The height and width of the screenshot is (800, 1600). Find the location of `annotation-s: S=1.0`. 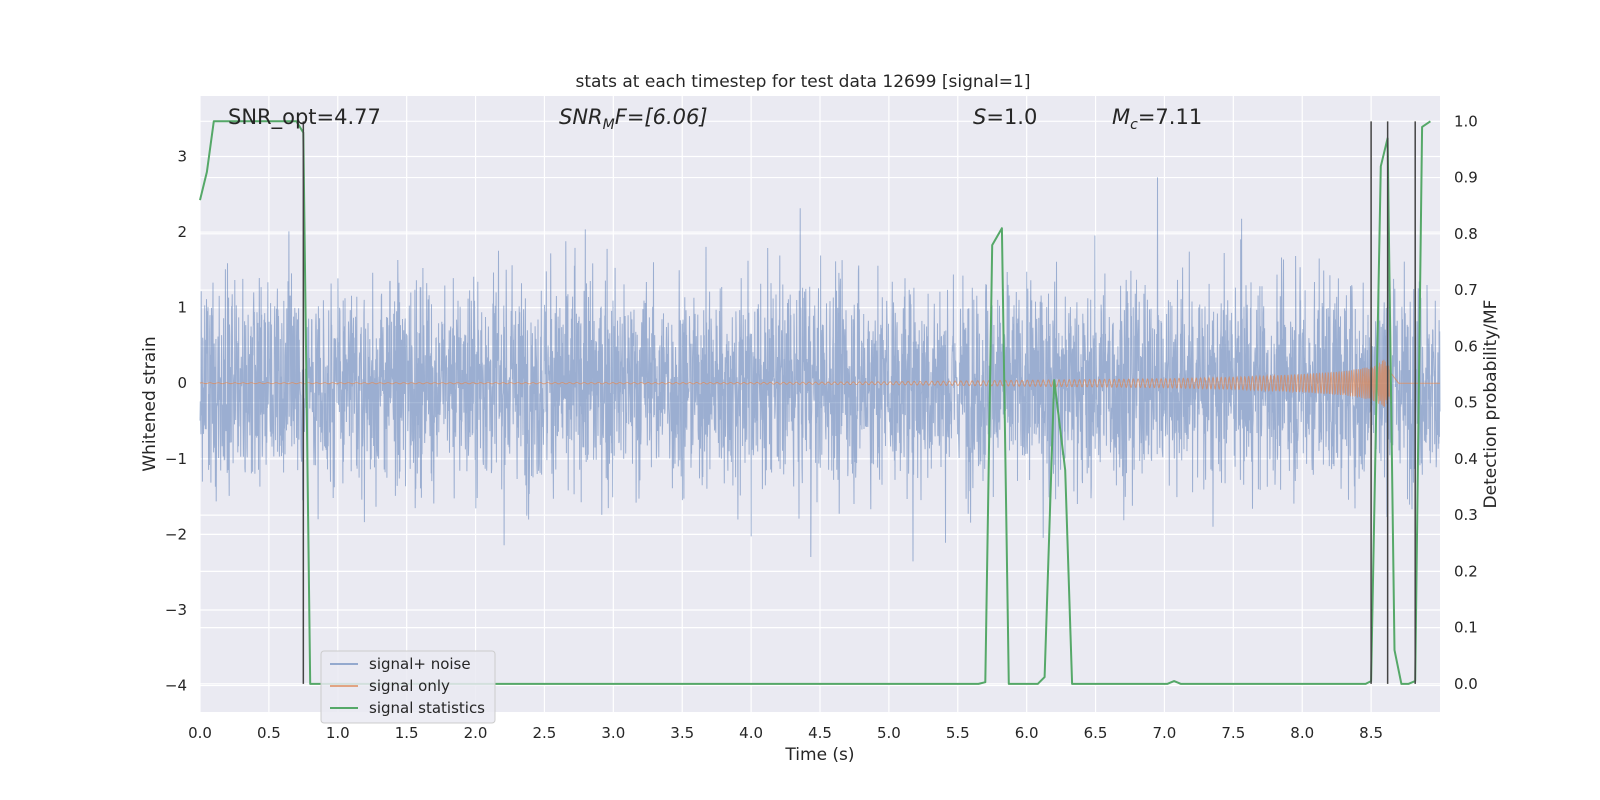

annotation-s: S=1.0 is located at coordinates (1005, 117).